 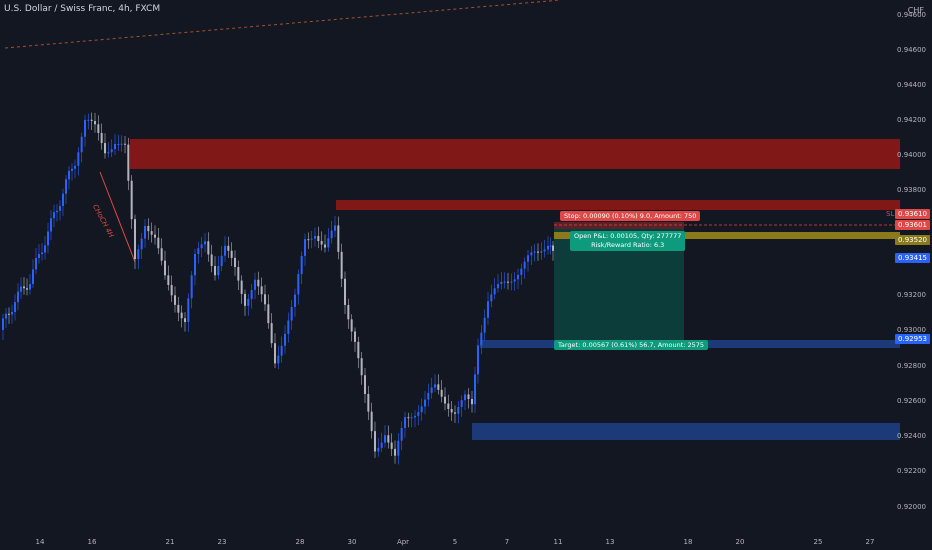 I want to click on price-tick: 0.92800, so click(x=911, y=366).